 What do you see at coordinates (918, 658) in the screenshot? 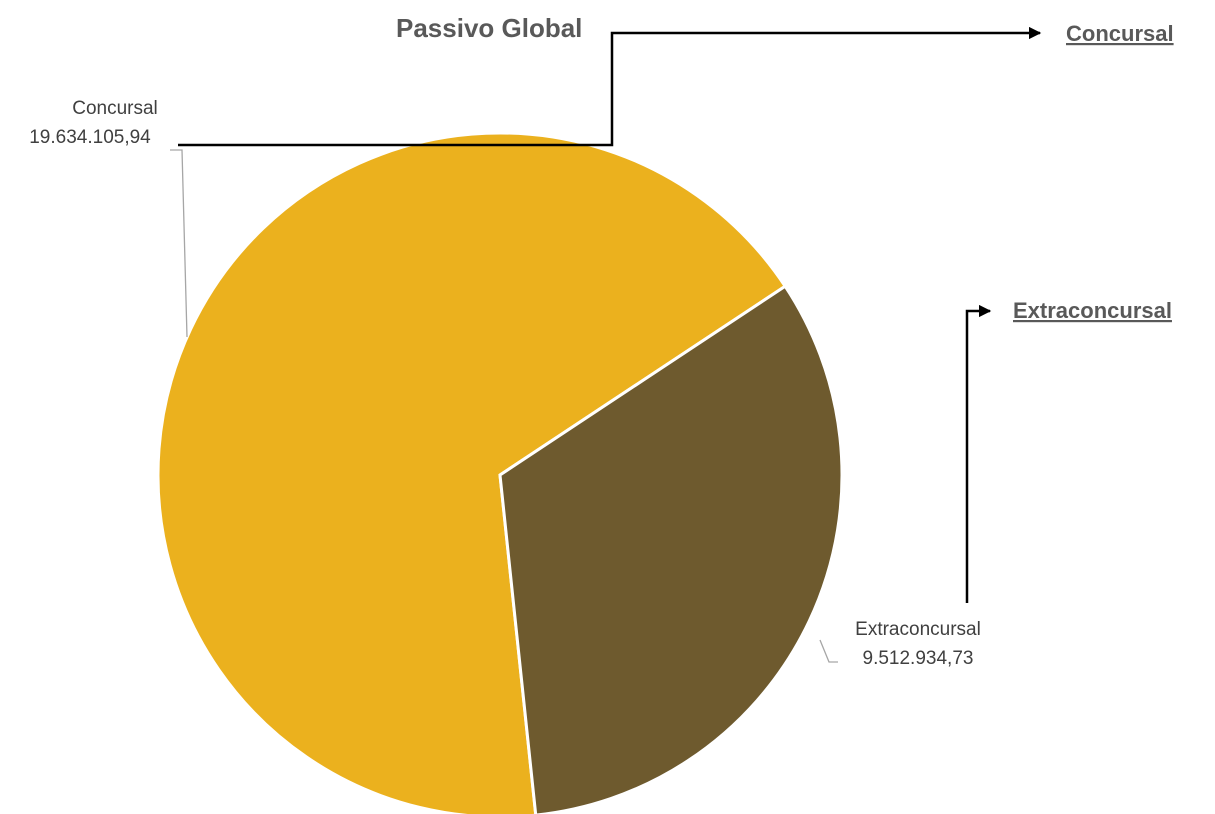
I see `extraconcursal-data-label-value: 9.512.934,73` at bounding box center [918, 658].